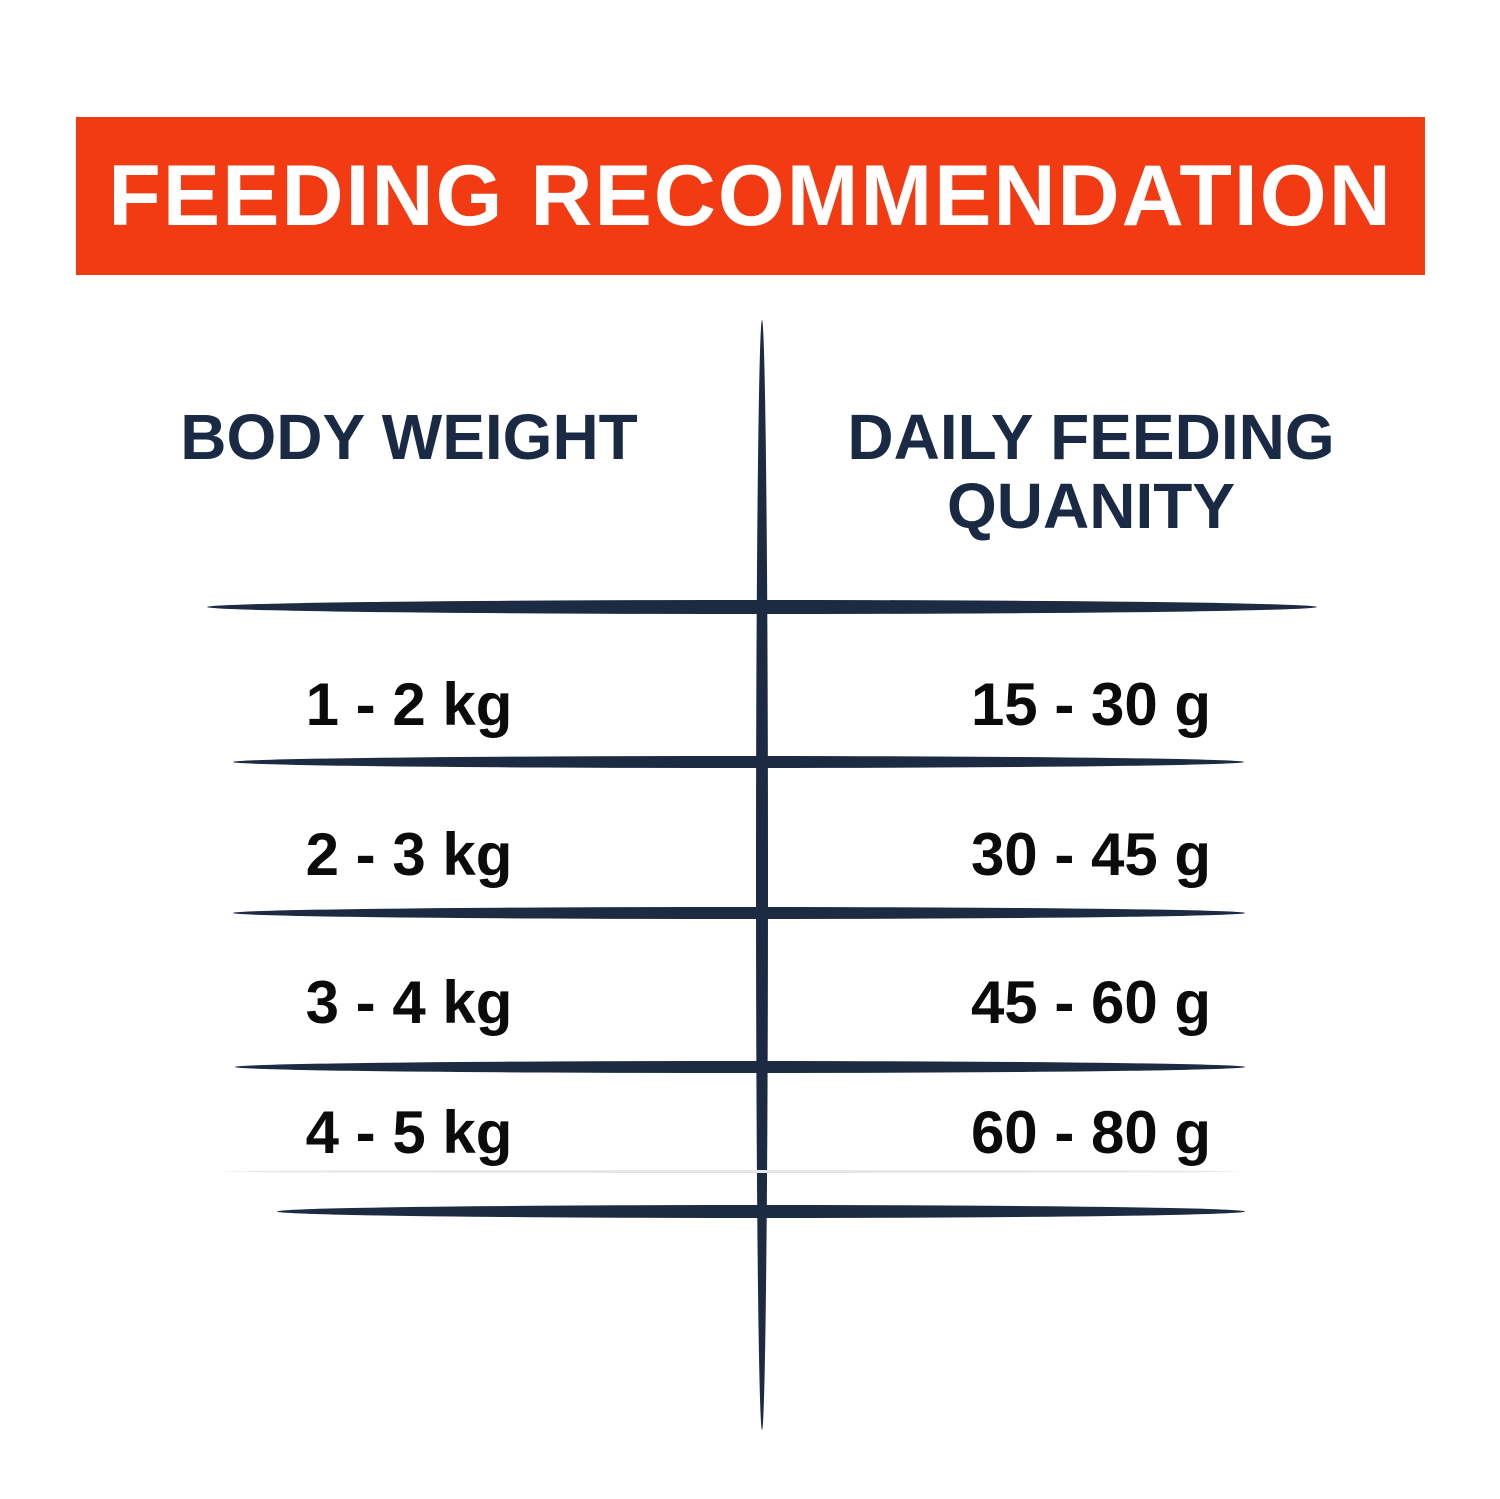 This screenshot has width=1500, height=1499. I want to click on header-divider-line, so click(762, 607).